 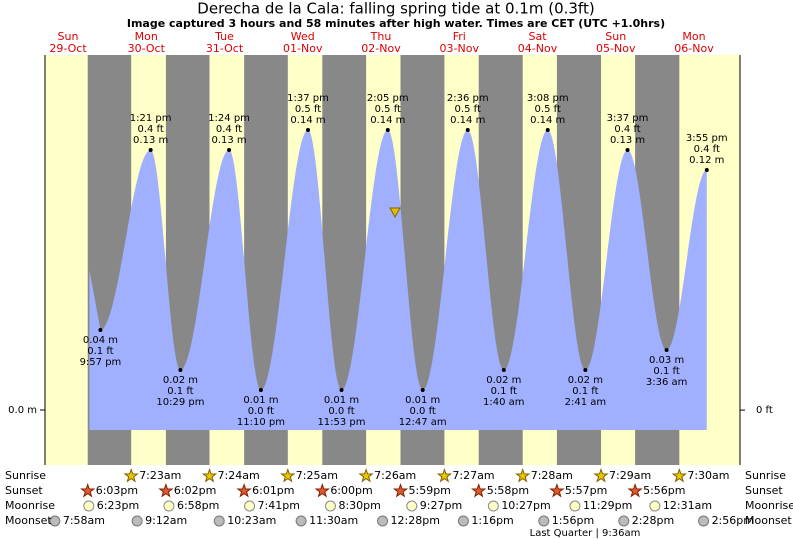 I want to click on tide-time: 3:37 pm, so click(x=628, y=118).